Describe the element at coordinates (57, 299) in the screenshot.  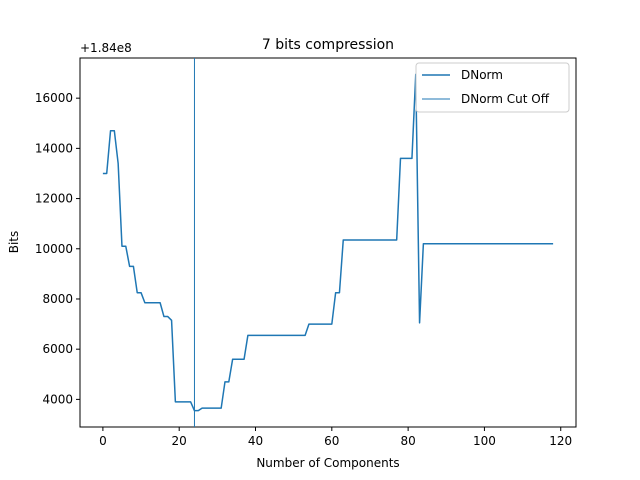
I see `y-tick-label: 8000` at that location.